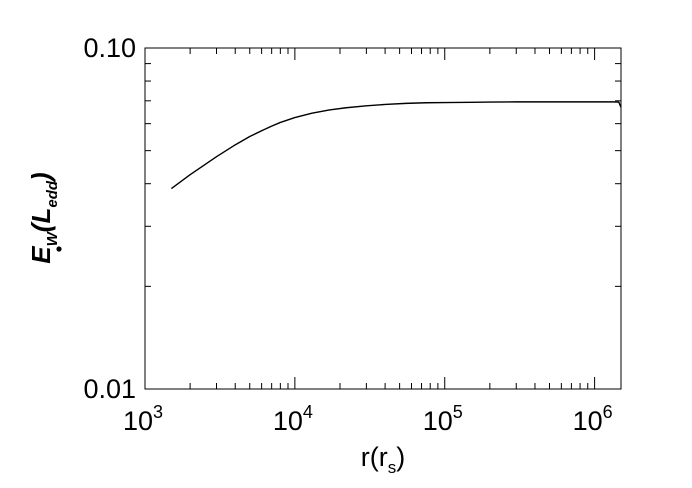 The width and height of the screenshot is (692, 488). I want to click on series-line, so click(396, 145).